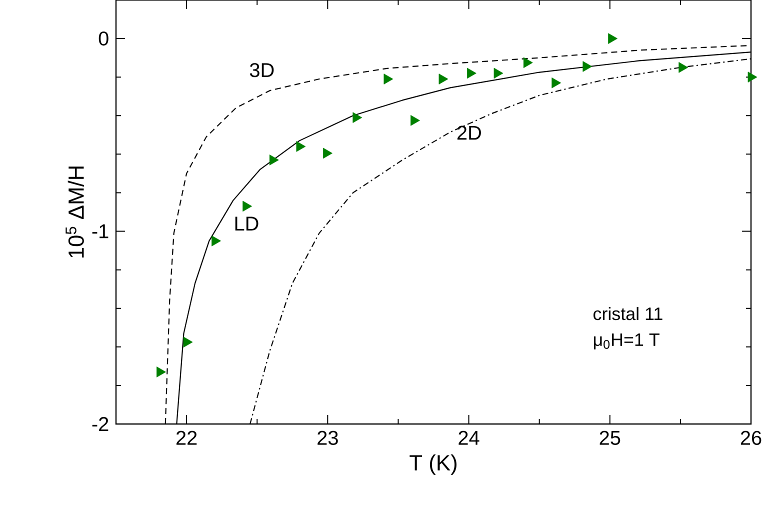 This screenshot has width=771, height=532. Describe the element at coordinates (100, 424) in the screenshot. I see `y-tick-label: -2` at that location.